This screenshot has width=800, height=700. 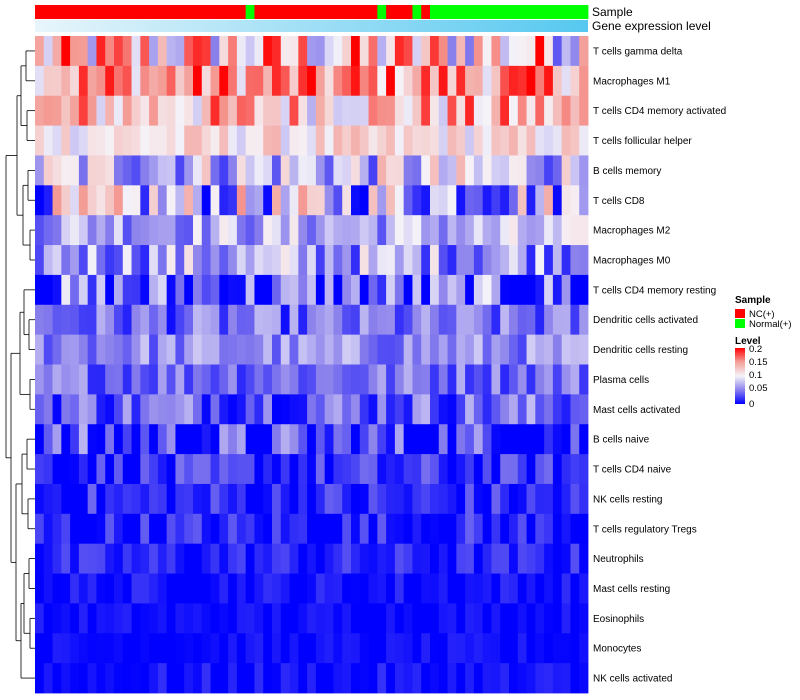 I want to click on row-label: Dendritic cells activated, so click(x=645, y=320).